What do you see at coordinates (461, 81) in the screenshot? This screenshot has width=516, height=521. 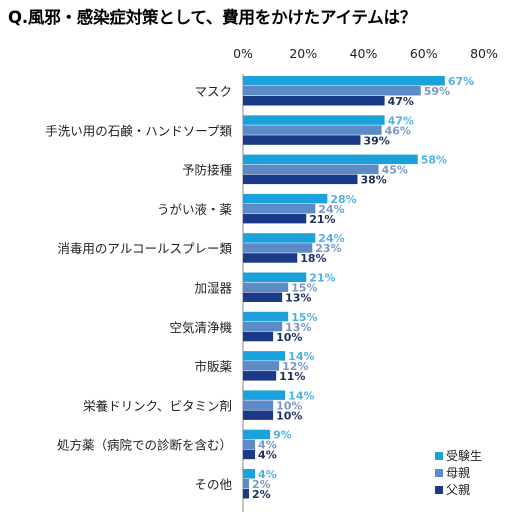 I see `value-label: 67%` at bounding box center [461, 81].